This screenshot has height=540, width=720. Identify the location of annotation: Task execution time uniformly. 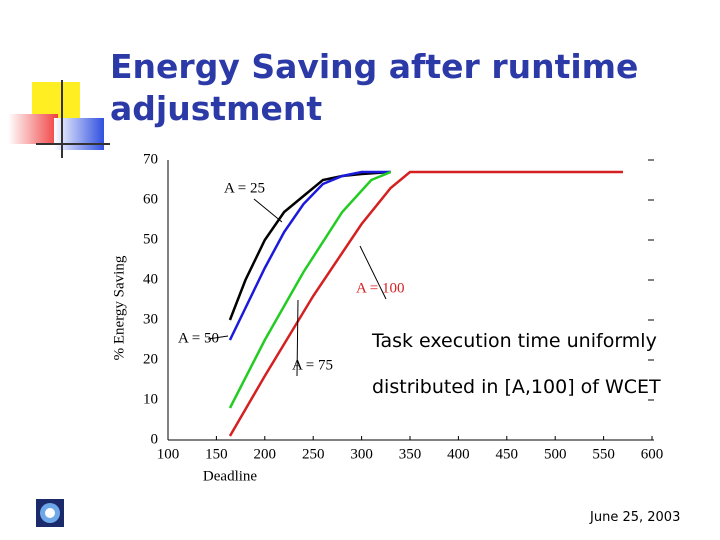
(542, 341).